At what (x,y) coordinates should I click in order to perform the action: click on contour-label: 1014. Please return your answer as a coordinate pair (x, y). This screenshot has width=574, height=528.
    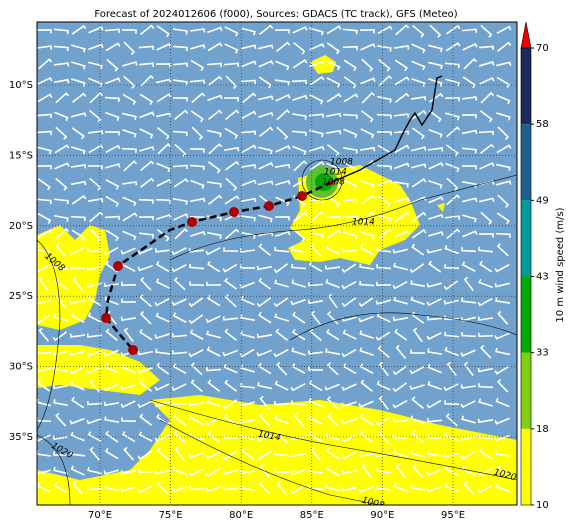
    Looking at the image, I should click on (269, 437).